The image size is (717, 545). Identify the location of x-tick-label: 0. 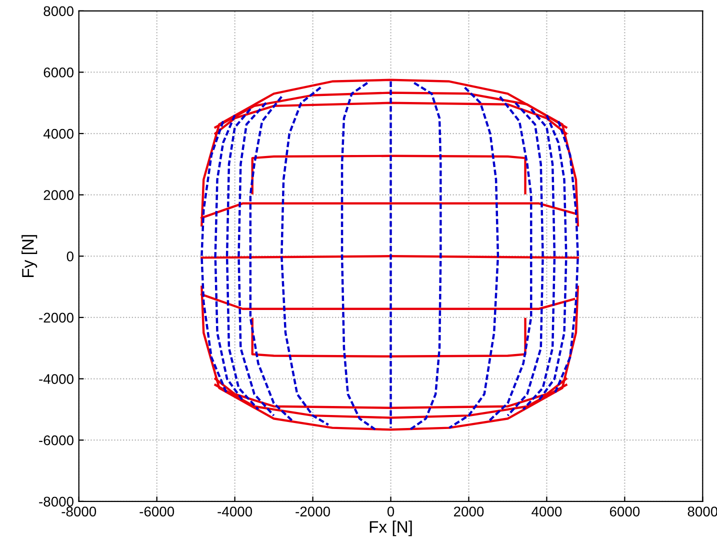
(390, 511).